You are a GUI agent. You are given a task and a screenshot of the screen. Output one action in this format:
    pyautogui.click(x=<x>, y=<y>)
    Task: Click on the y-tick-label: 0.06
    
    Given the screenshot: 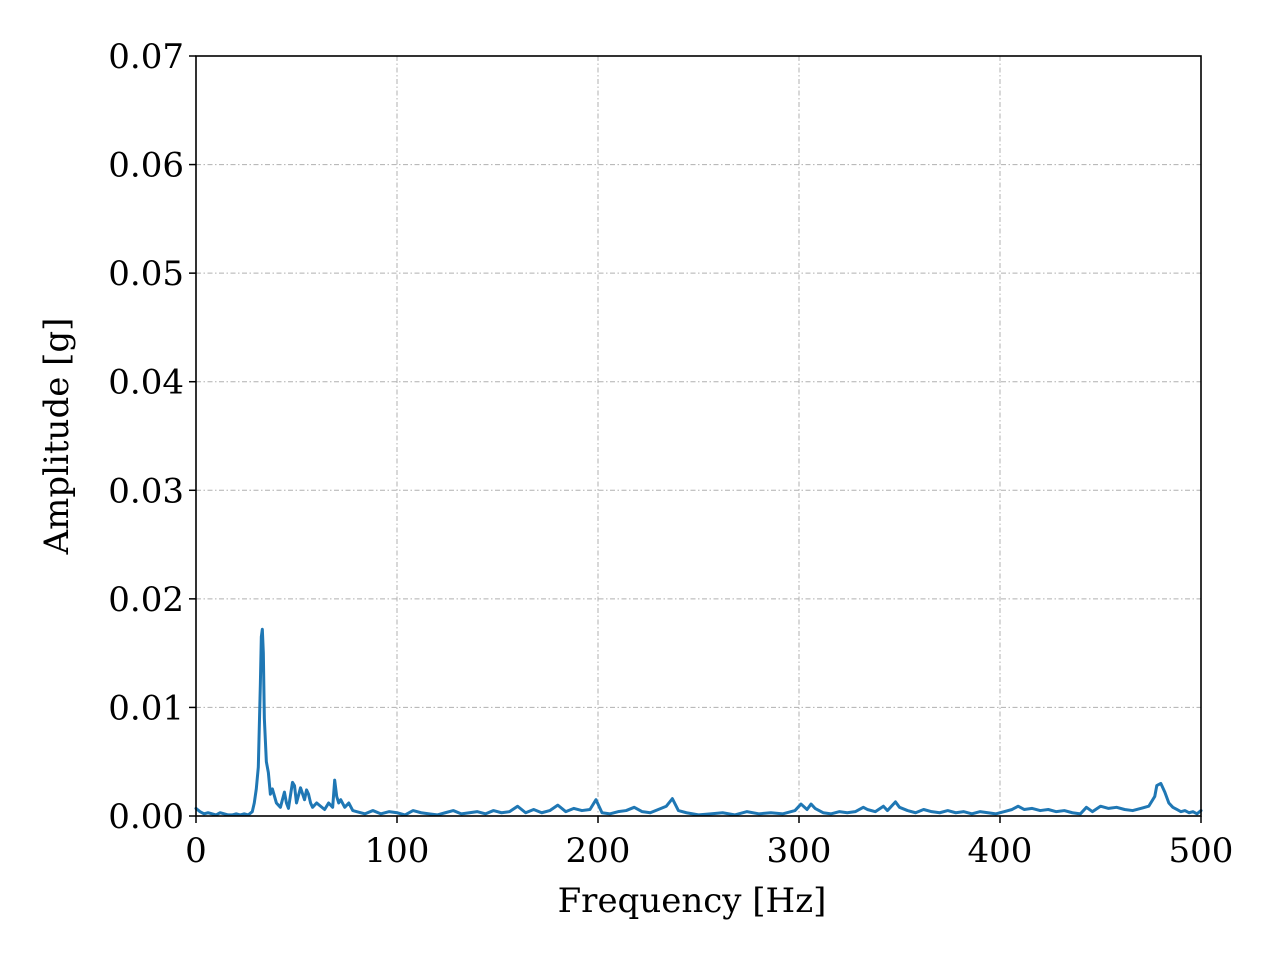 What is the action you would take?
    pyautogui.click(x=146, y=166)
    